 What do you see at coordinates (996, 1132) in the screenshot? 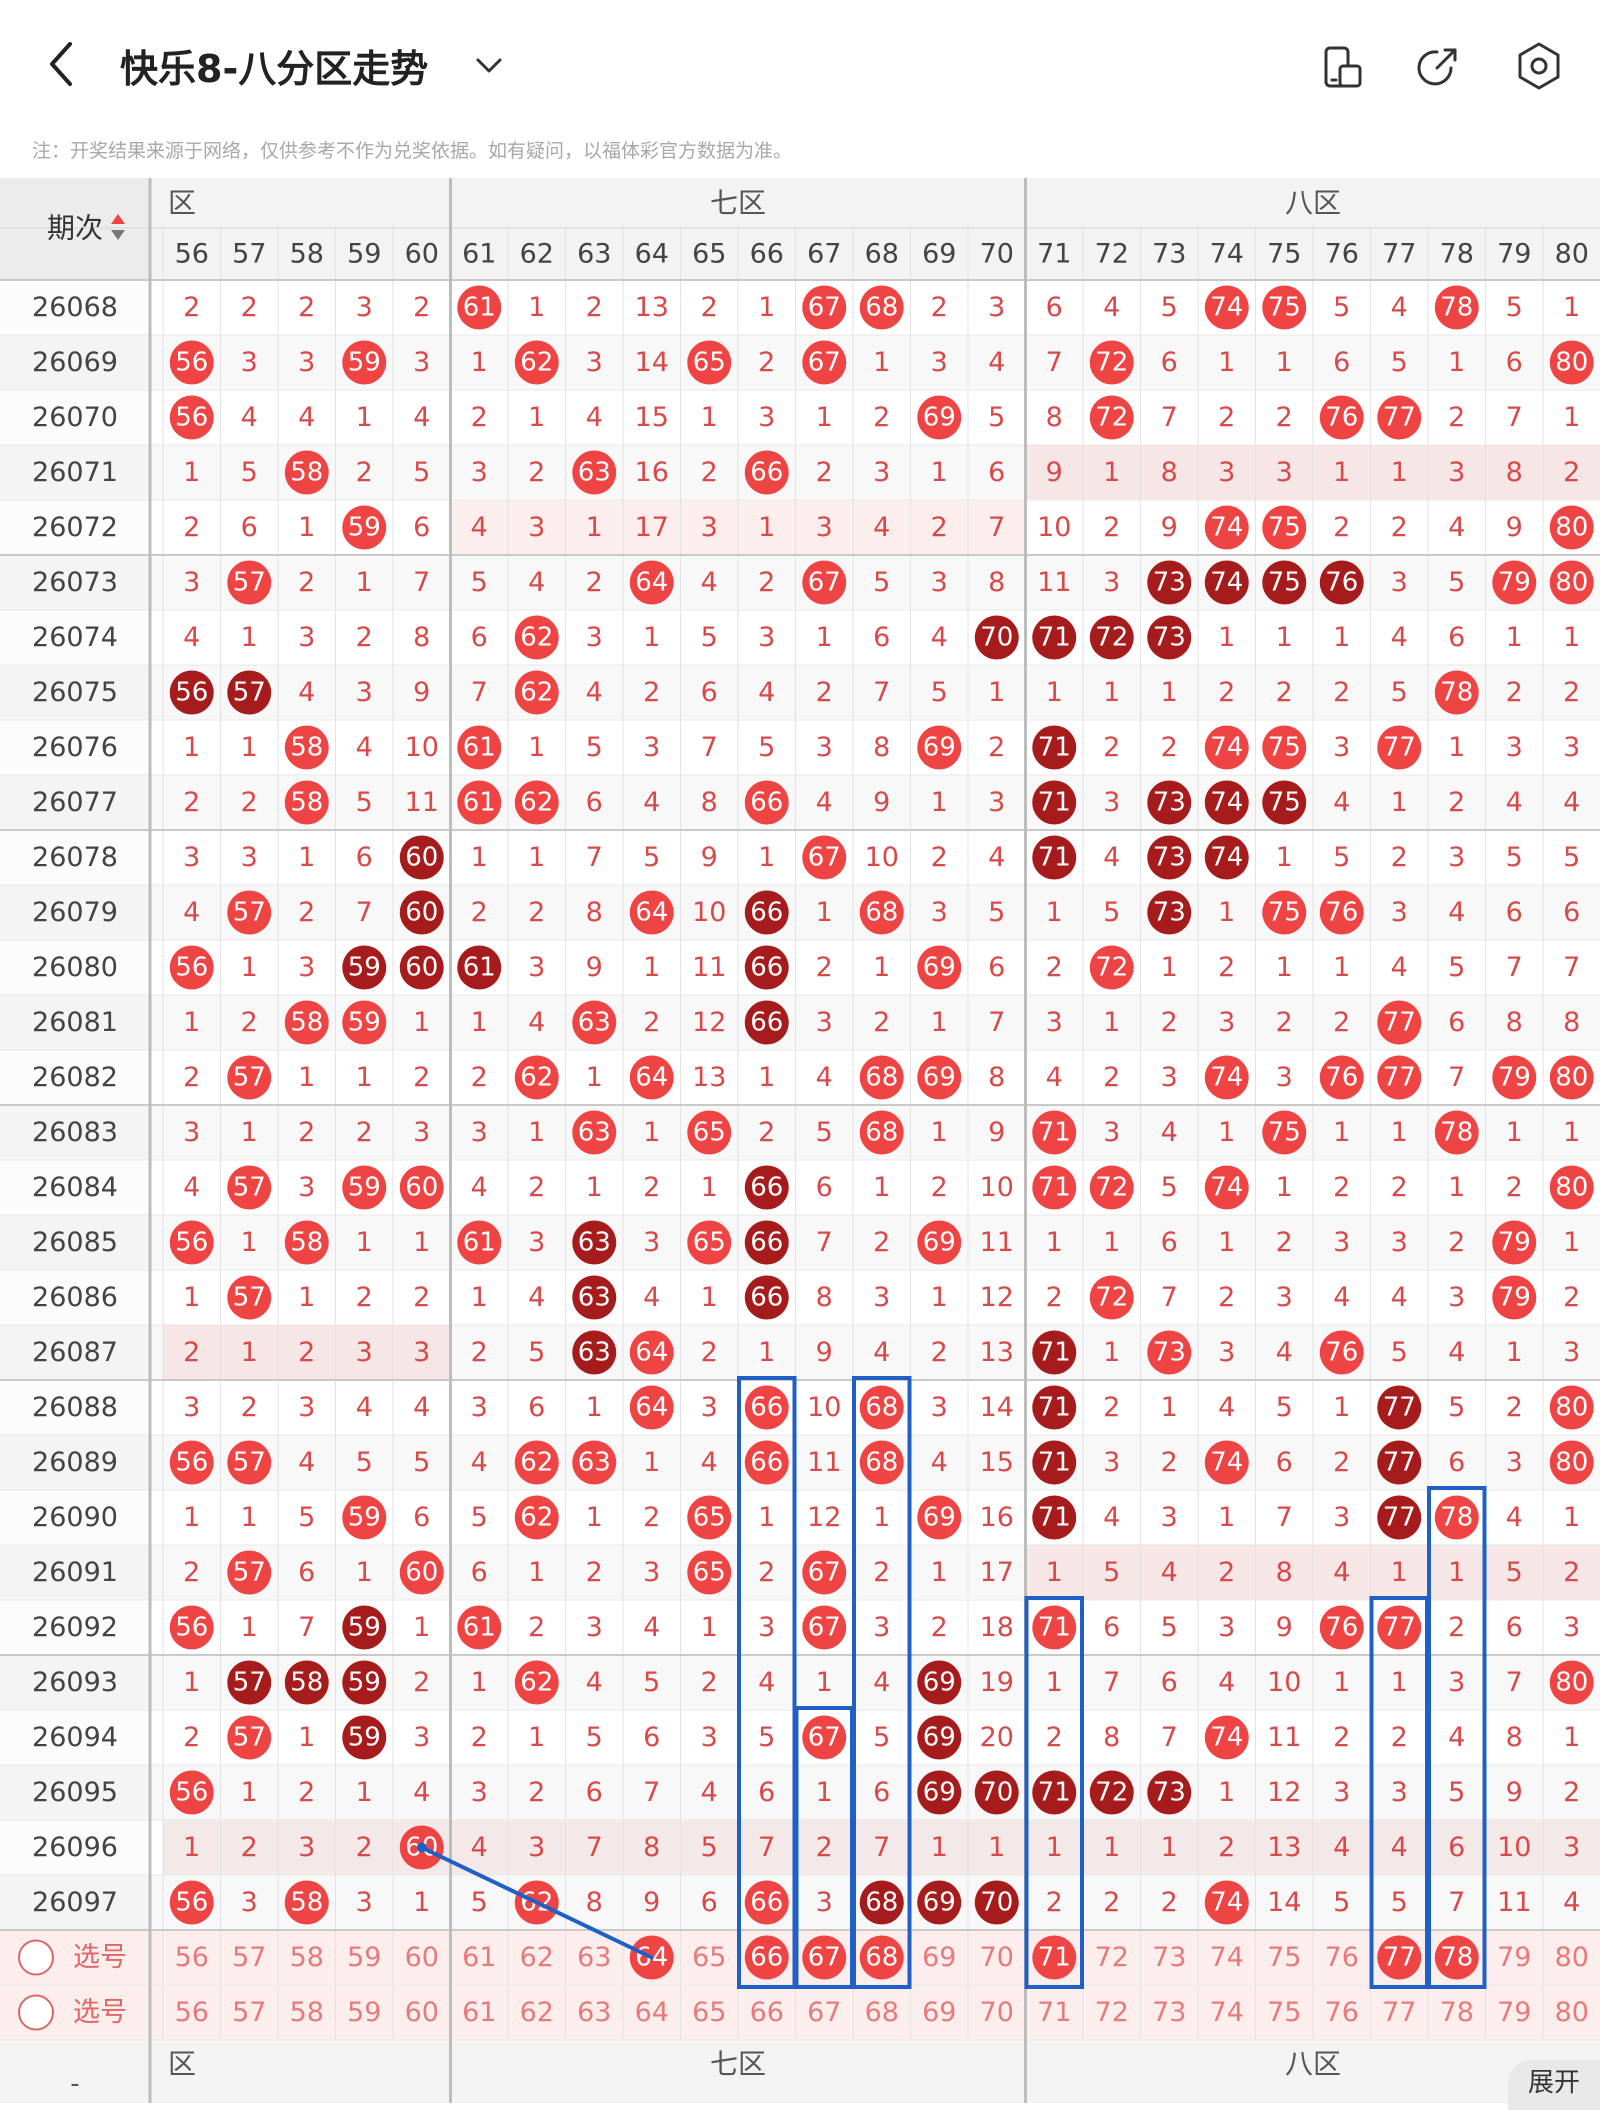
I see `omission-value: 9` at bounding box center [996, 1132].